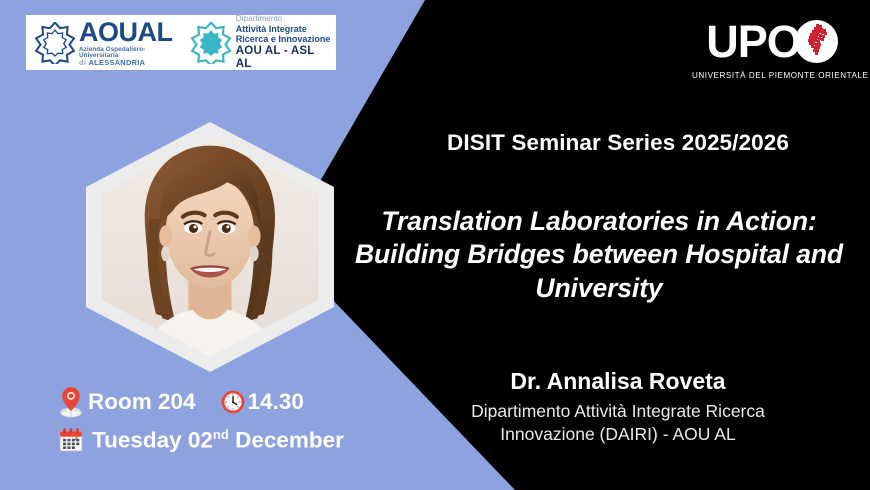  I want to click on dairi-line-3: Ricerca e Innovazione, so click(283, 38).